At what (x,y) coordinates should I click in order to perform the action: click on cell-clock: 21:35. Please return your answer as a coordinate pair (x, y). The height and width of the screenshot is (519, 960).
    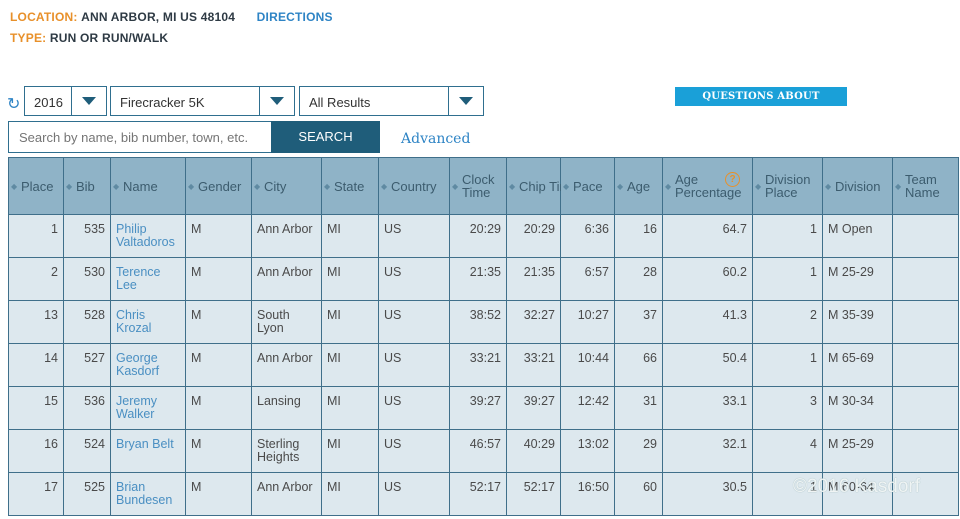
    Looking at the image, I should click on (478, 279).